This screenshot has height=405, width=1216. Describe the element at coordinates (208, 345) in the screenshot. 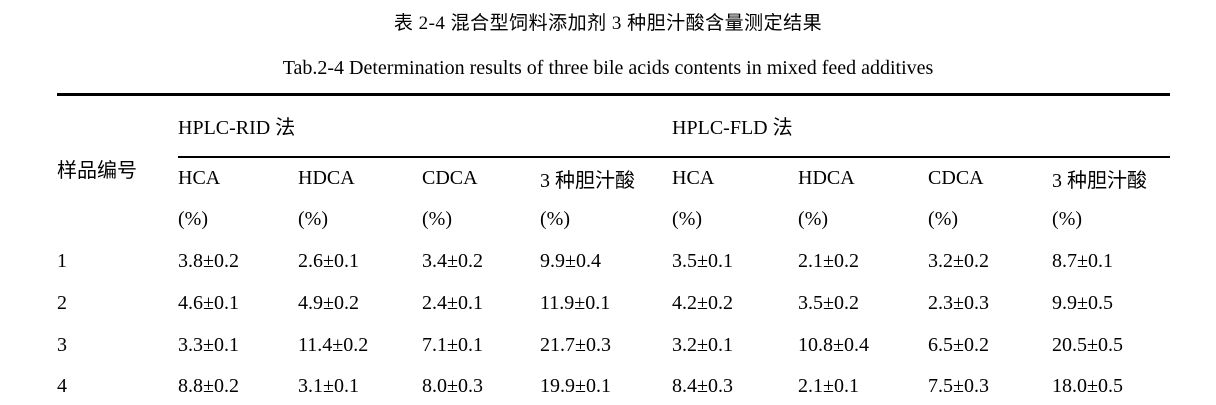

I see `value-cell: 3.3±0.1` at that location.